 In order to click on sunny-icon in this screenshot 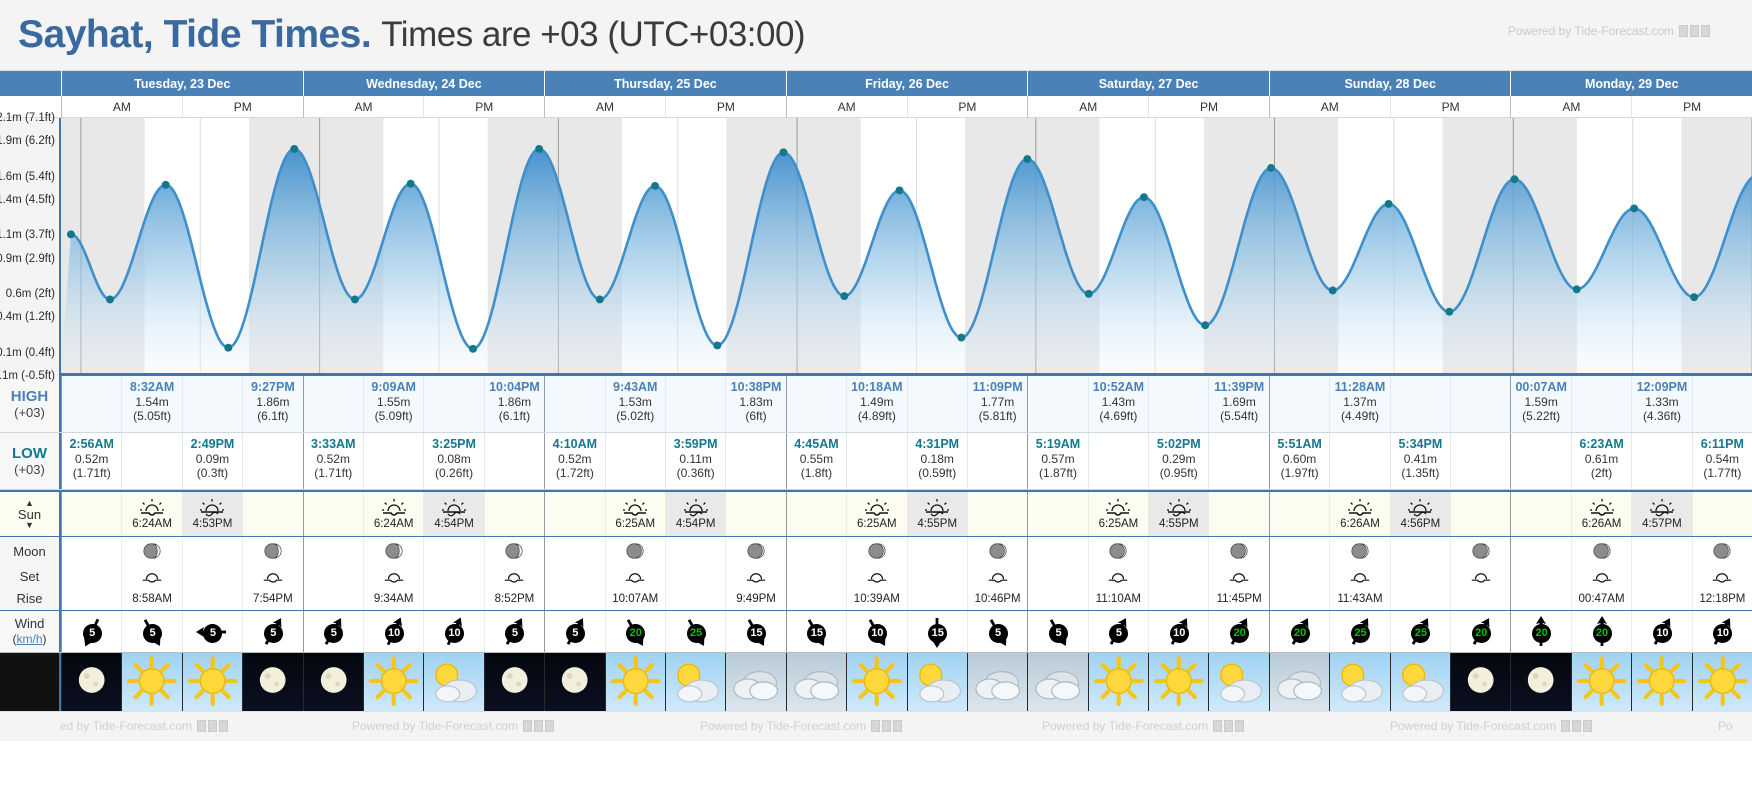, I will do `click(212, 681)`.